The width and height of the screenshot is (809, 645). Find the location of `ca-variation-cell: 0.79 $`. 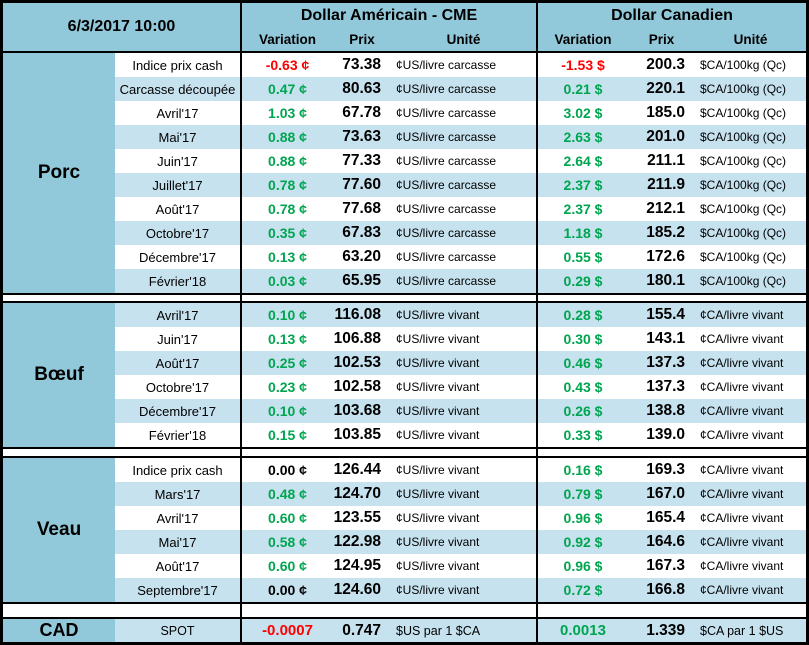

ca-variation-cell: 0.79 $ is located at coordinates (582, 494).